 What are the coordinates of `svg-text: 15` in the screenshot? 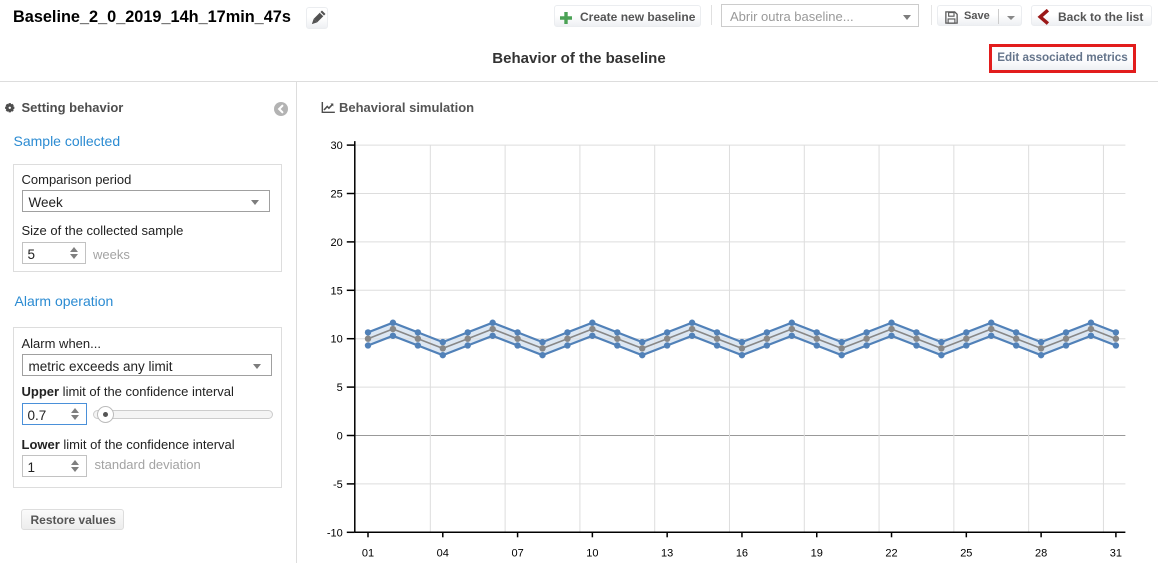 It's located at (337, 291).